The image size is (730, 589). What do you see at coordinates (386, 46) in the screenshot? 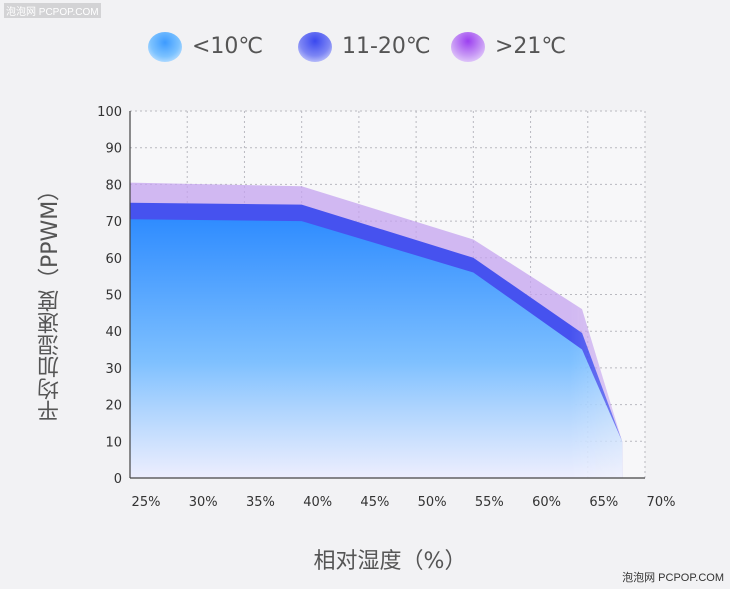
I see `legend-label-11-20: 11-20℃` at bounding box center [386, 46].